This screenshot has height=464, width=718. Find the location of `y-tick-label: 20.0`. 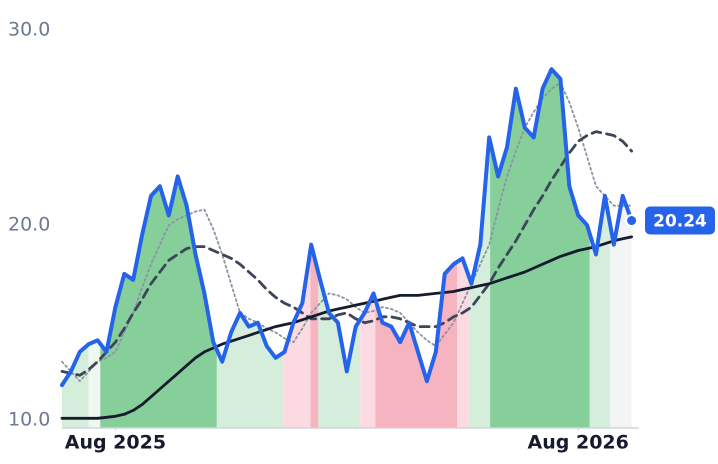

y-tick-label: 20.0 is located at coordinates (29, 225).